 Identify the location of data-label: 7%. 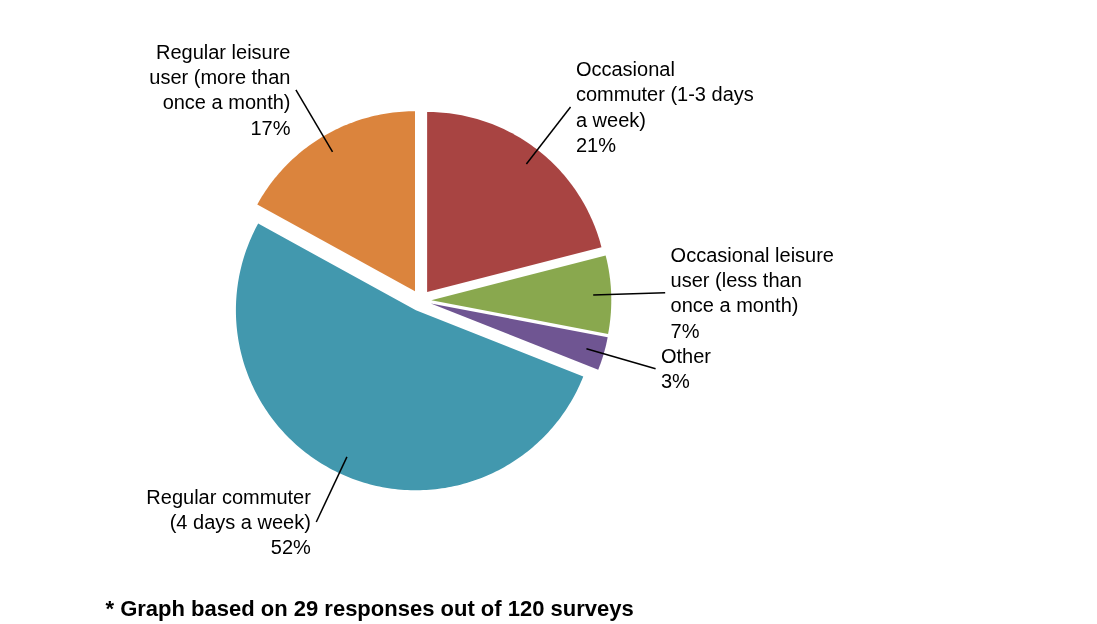
(685, 330).